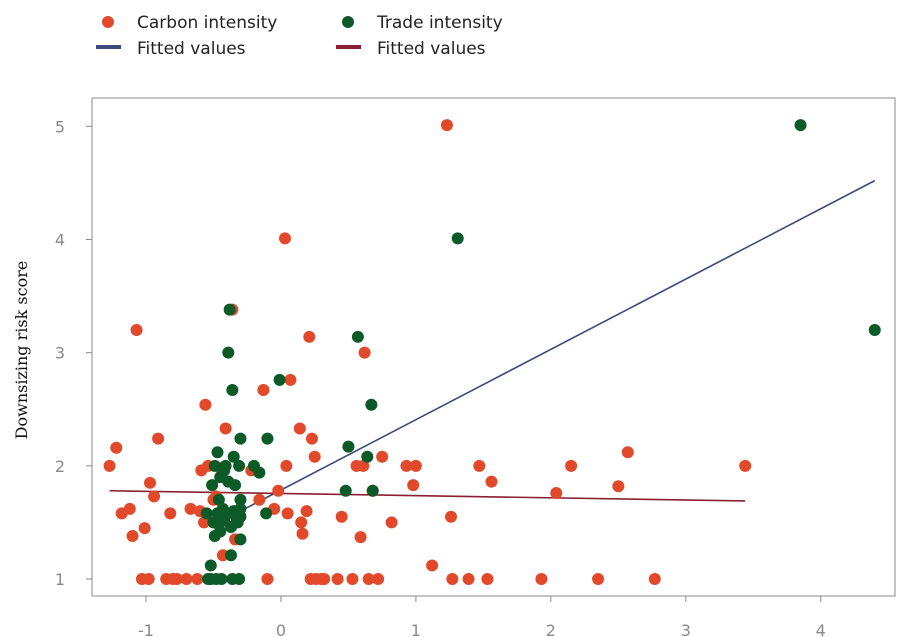 Image resolution: width=900 pixels, height=637 pixels. I want to click on x-tick-label: -1, so click(146, 629).